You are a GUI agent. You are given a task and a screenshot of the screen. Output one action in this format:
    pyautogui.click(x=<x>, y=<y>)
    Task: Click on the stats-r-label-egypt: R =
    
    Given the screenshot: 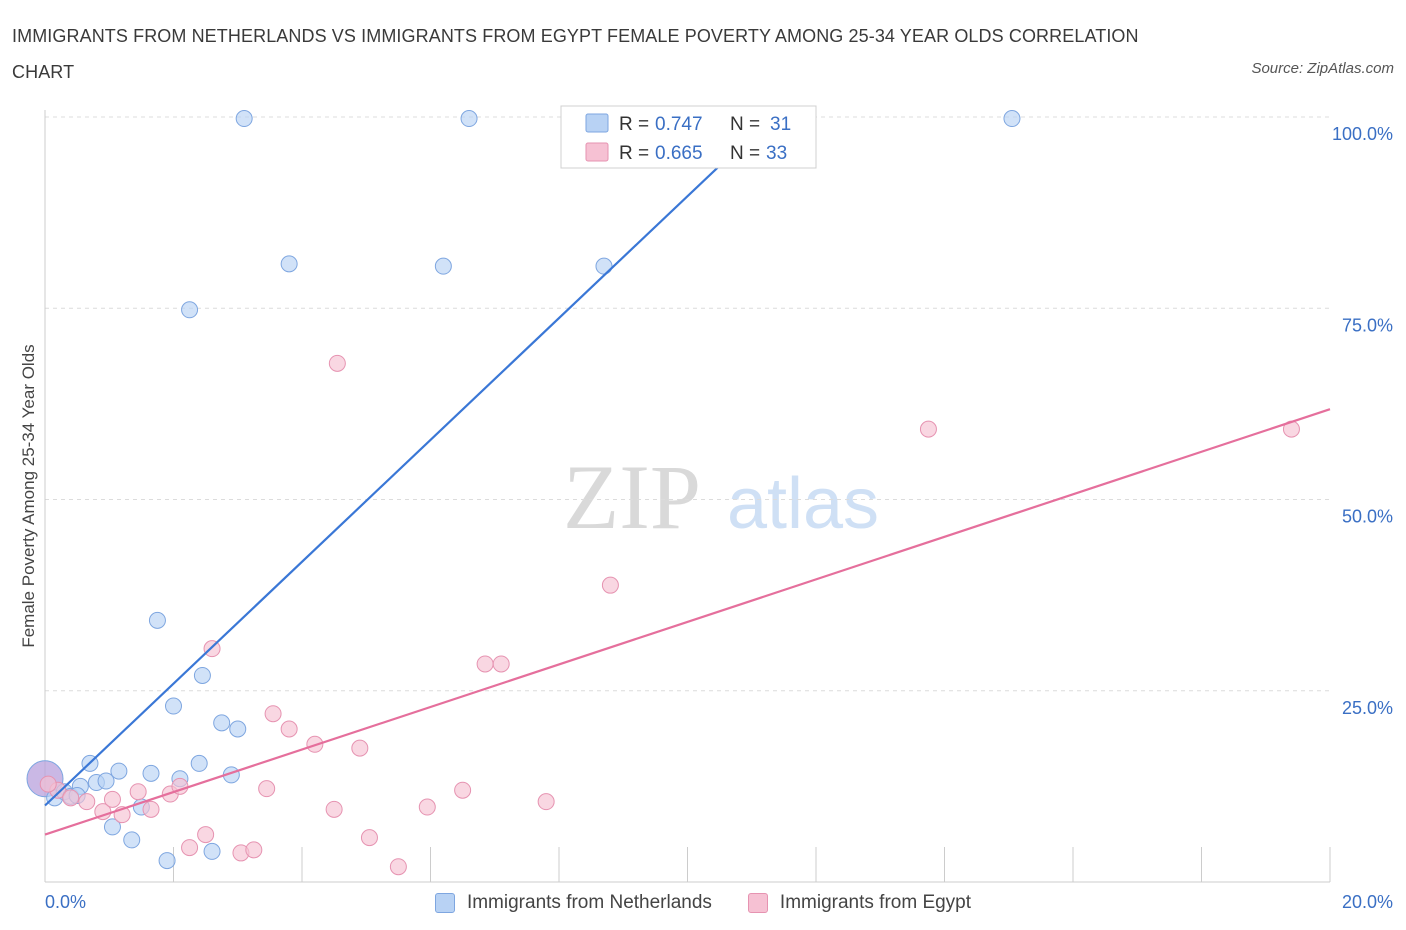 What is the action you would take?
    pyautogui.click(x=634, y=153)
    